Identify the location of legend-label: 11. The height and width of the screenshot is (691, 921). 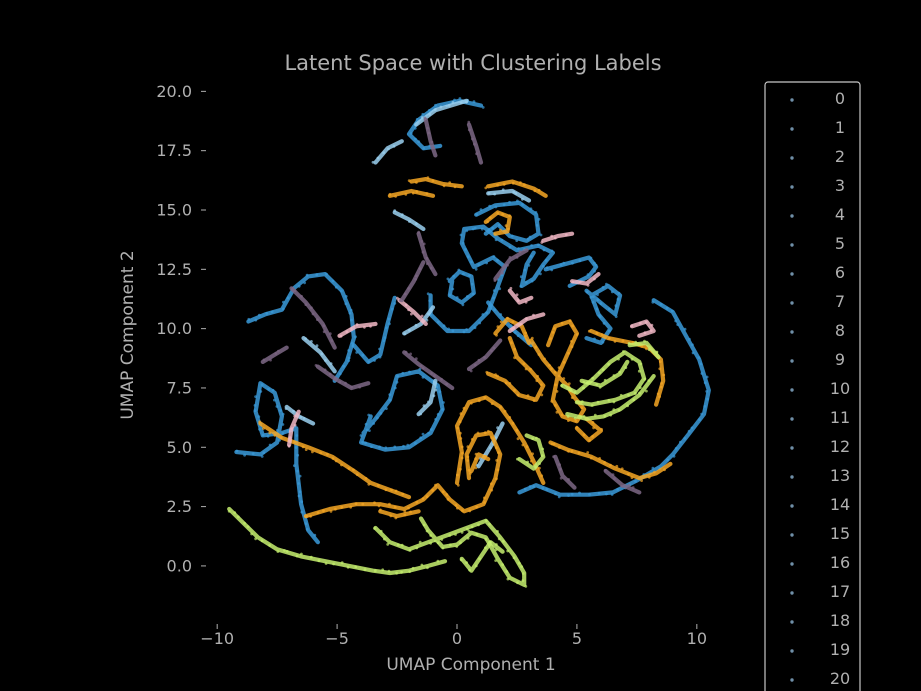
(840, 417).